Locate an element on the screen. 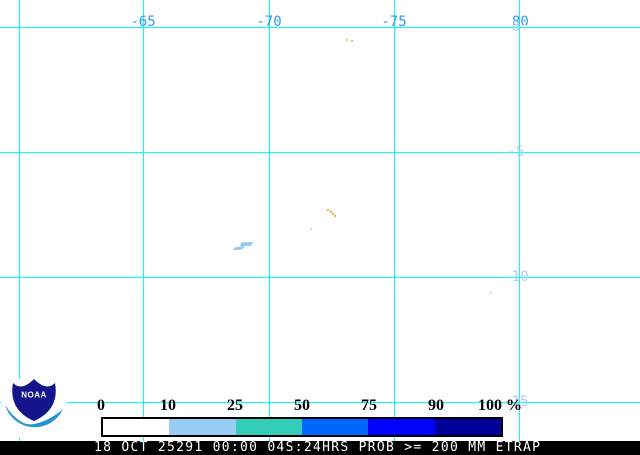  logo-noaa-text: NOAA is located at coordinates (34, 395).